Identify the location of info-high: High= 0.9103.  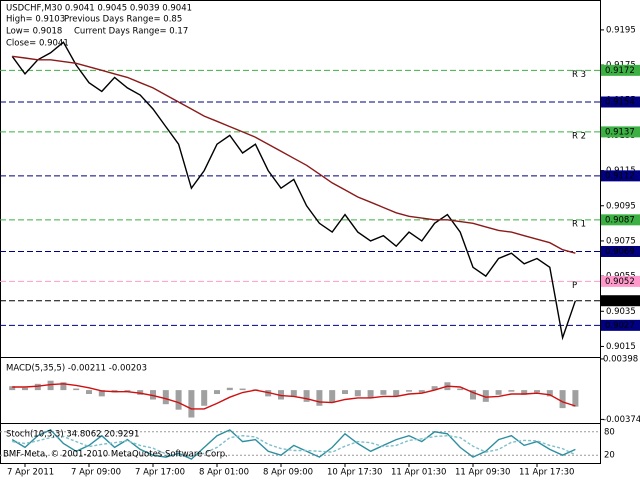
(35, 20).